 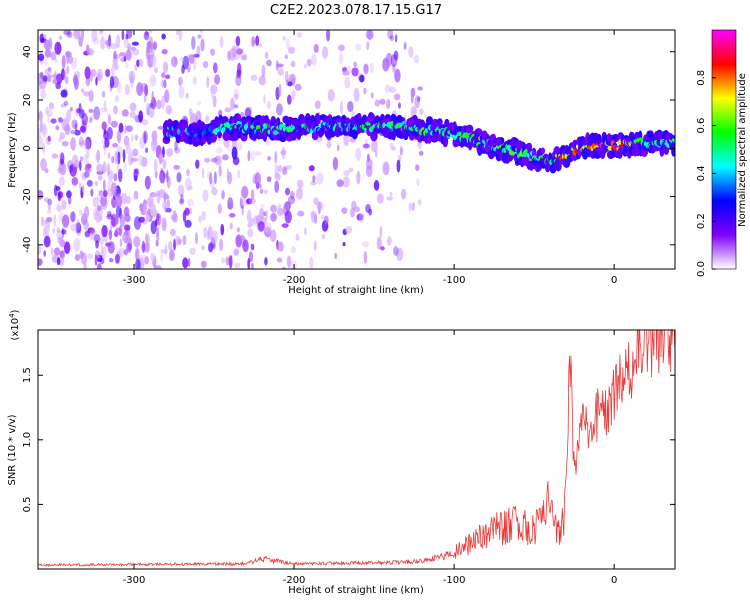 What do you see at coordinates (134, 280) in the screenshot?
I see `x-tick-label: -300` at bounding box center [134, 280].